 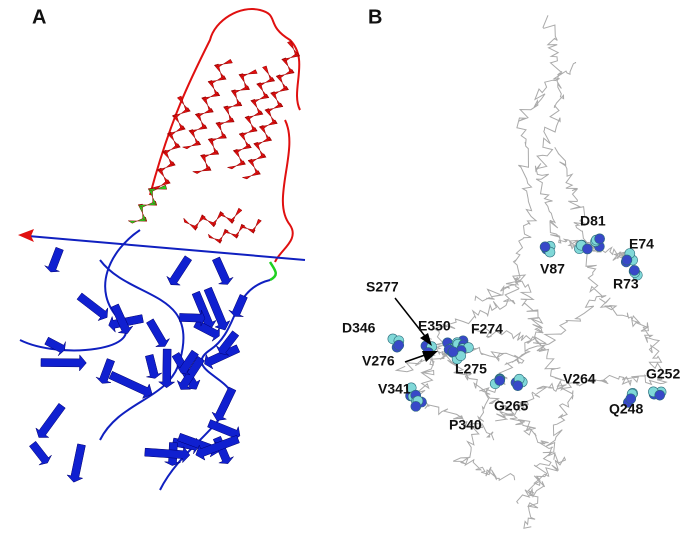 What do you see at coordinates (382, 287) in the screenshot?
I see `residue-label: S277` at bounding box center [382, 287].